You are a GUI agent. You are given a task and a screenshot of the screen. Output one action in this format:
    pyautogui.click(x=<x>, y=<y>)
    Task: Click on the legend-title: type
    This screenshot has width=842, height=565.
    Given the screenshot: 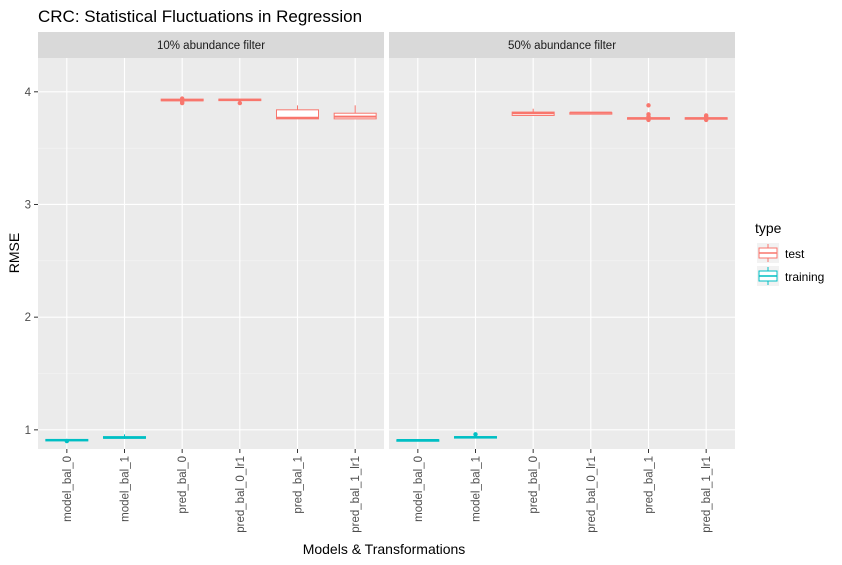 What is the action you would take?
    pyautogui.click(x=768, y=228)
    